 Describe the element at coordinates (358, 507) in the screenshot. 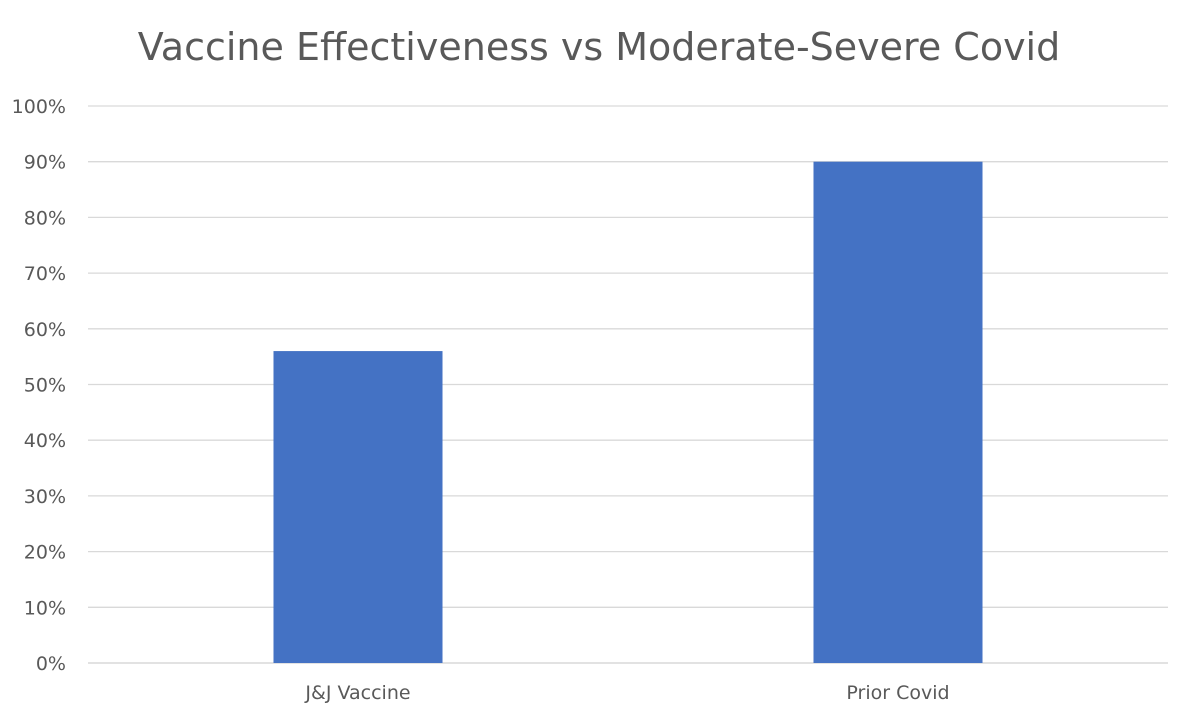

I see `bar-jj-vaccine` at that location.